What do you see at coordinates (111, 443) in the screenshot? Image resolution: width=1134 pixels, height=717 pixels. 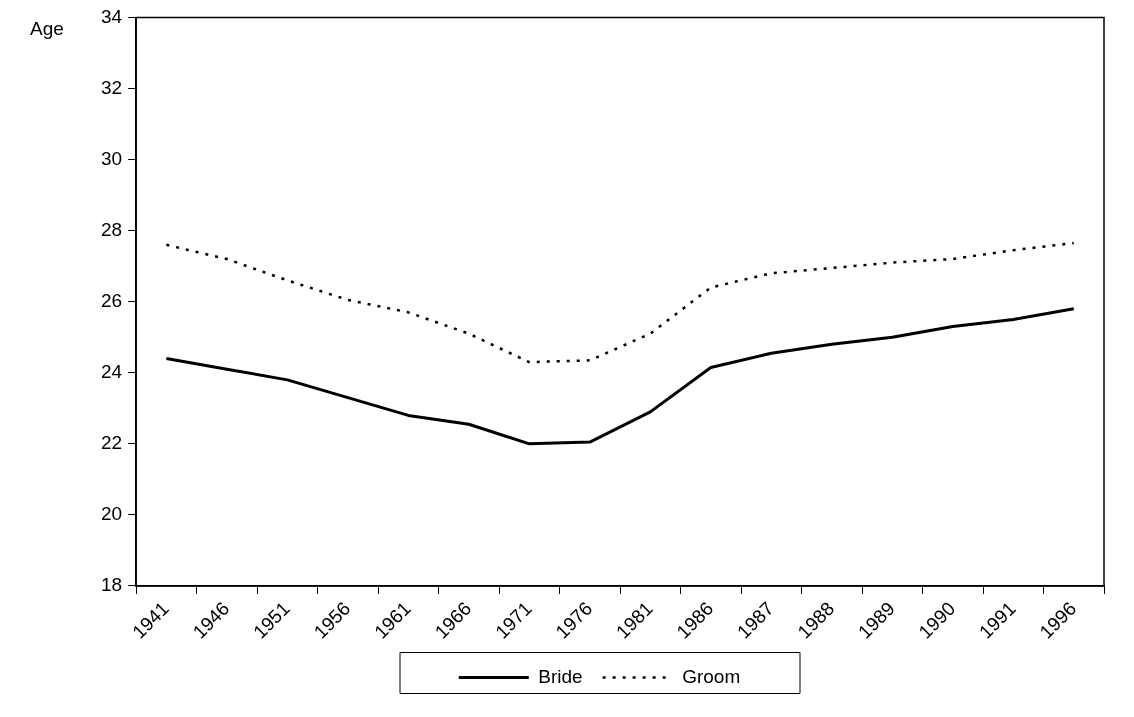 I see `y-tick-label: 22` at bounding box center [111, 443].